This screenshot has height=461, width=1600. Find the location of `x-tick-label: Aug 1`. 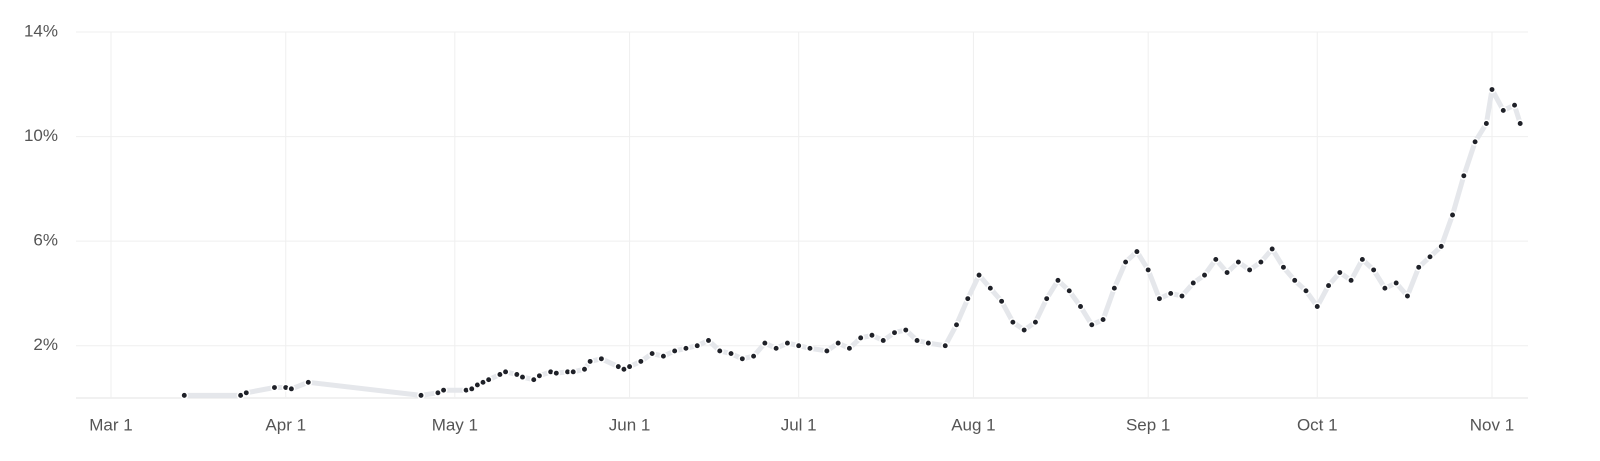

x-tick-label: Aug 1 is located at coordinates (973, 424).